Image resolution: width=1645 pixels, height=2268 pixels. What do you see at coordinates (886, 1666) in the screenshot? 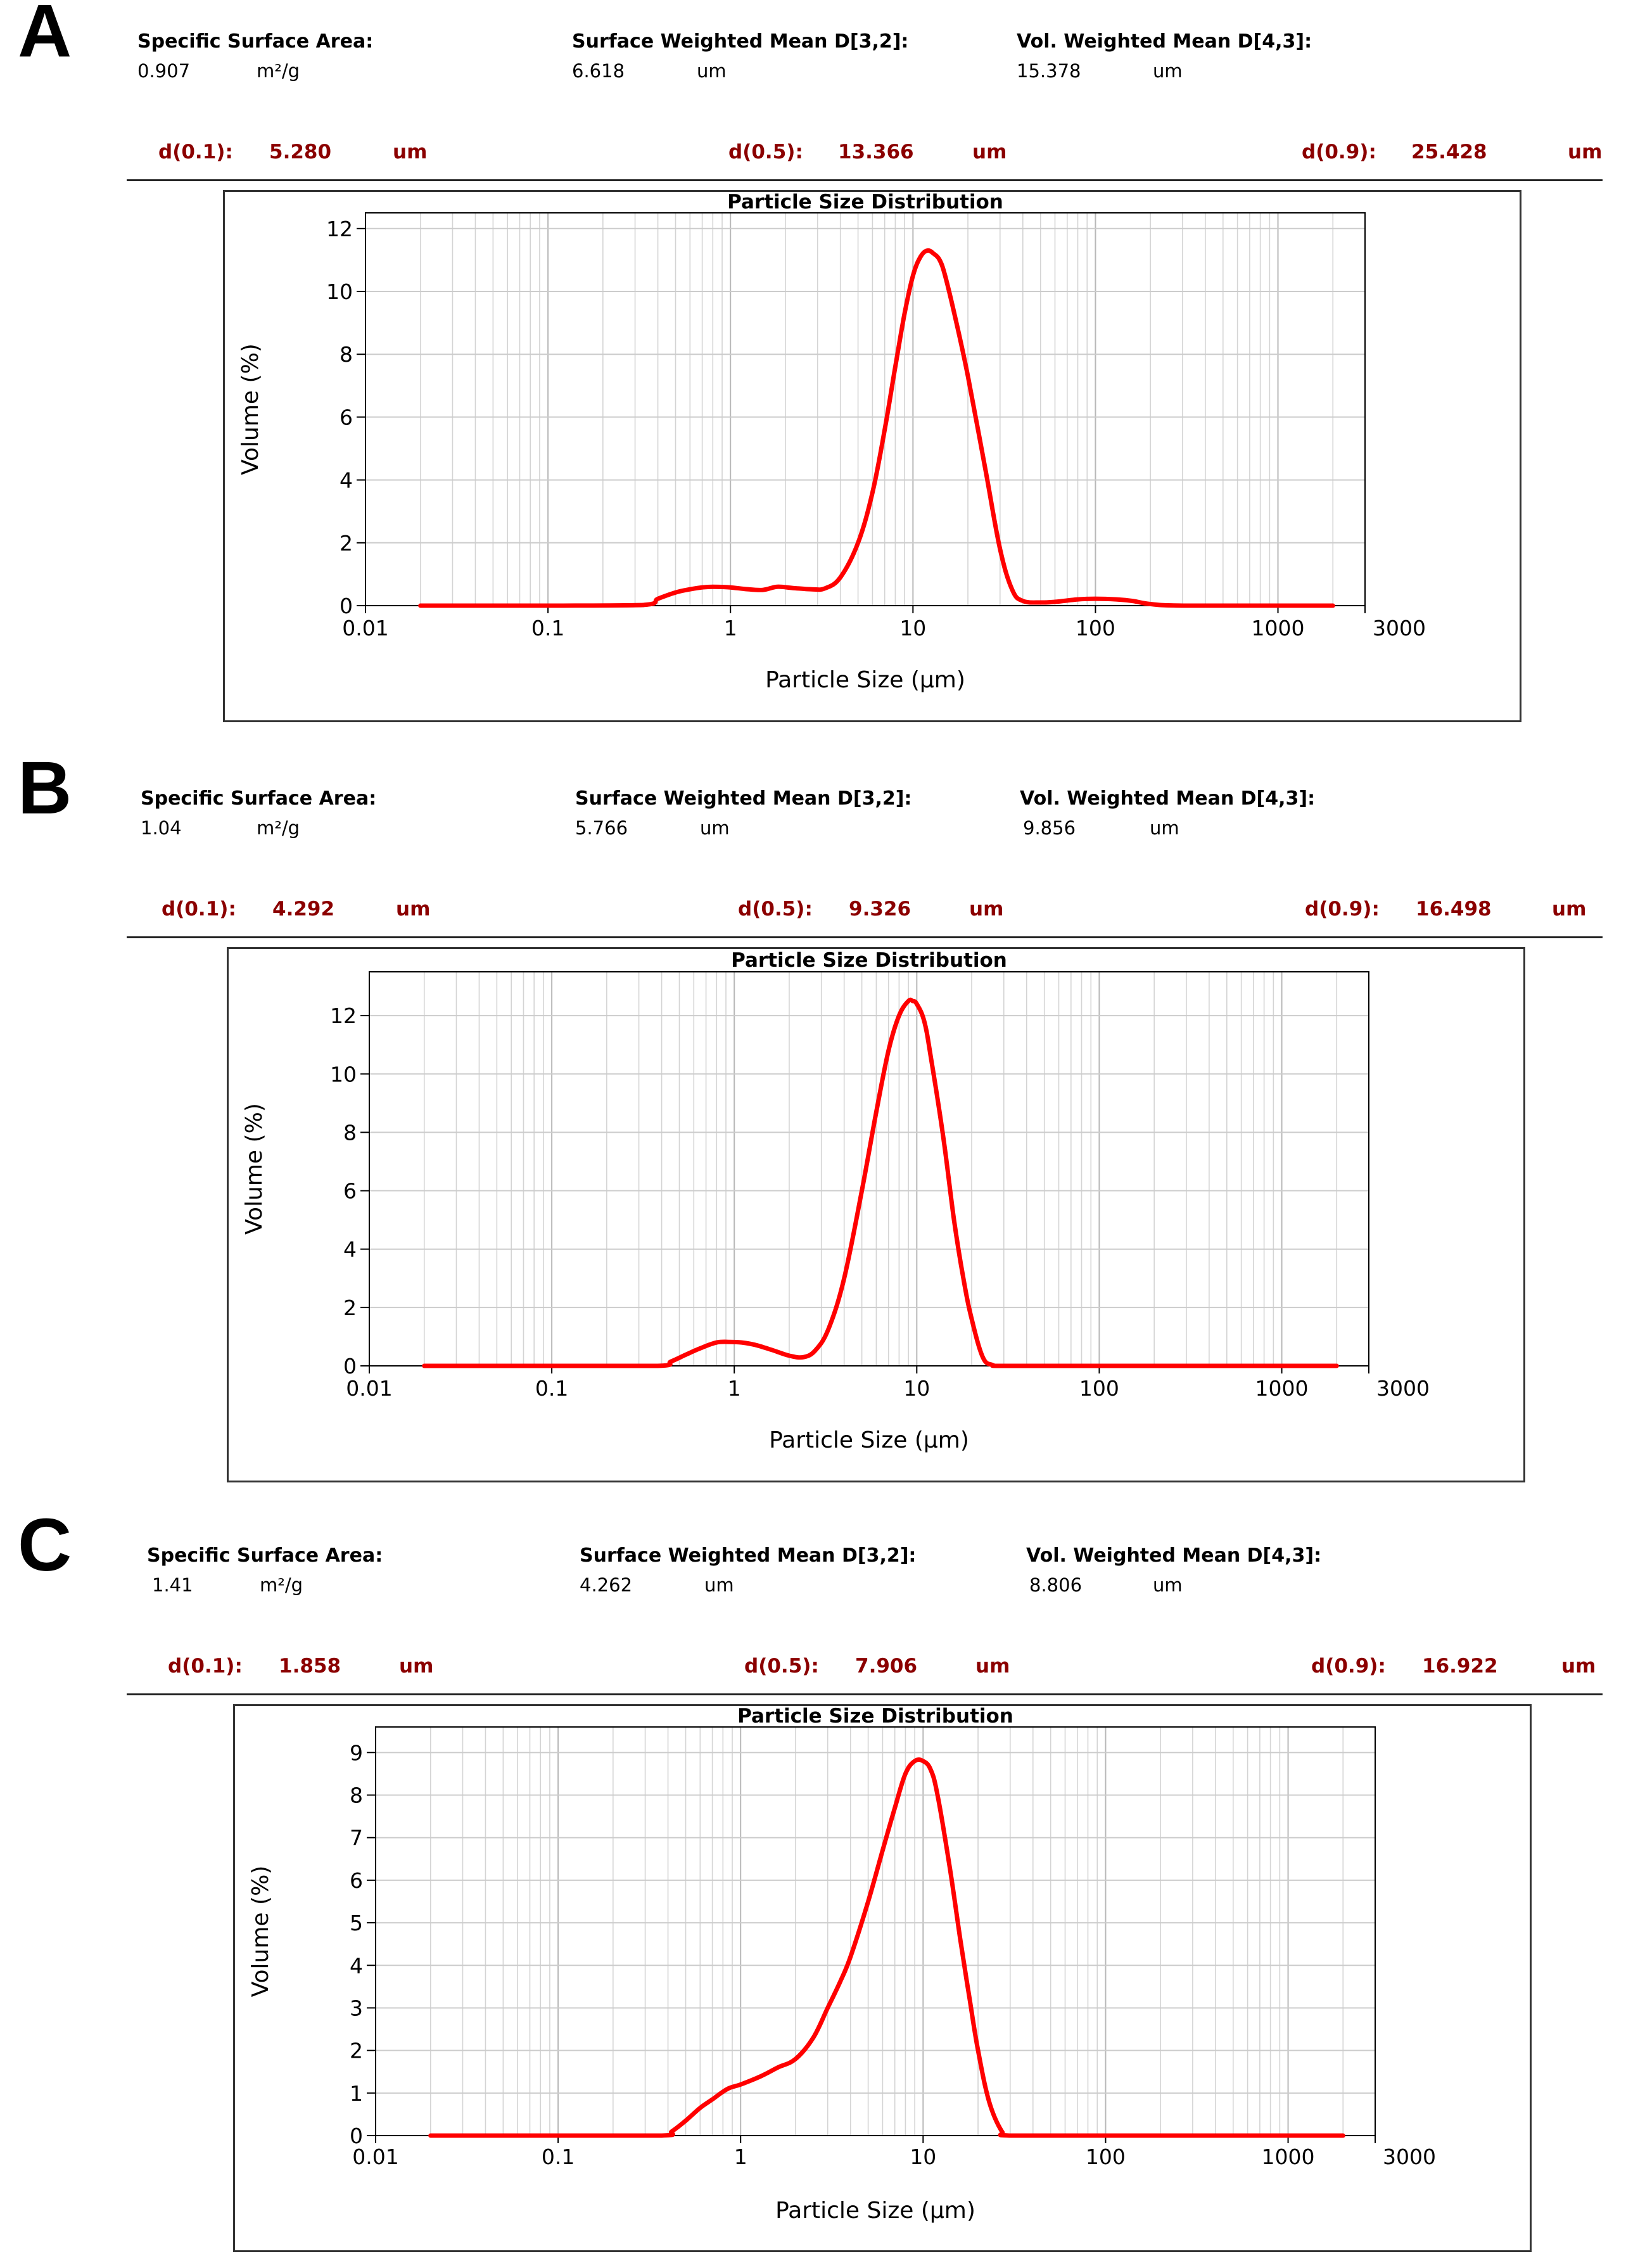
I see `d05-value: 7.906` at bounding box center [886, 1666].